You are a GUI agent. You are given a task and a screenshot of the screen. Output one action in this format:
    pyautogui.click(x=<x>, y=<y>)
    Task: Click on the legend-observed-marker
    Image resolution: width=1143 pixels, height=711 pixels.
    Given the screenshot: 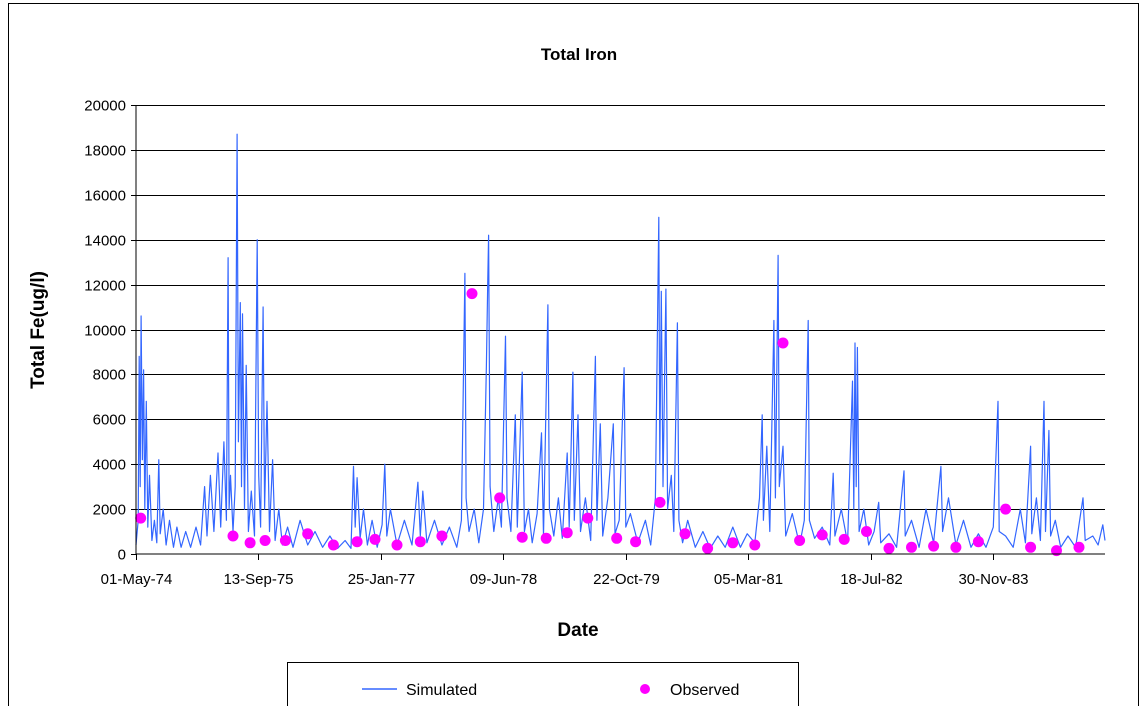 What is the action you would take?
    pyautogui.click(x=645, y=689)
    